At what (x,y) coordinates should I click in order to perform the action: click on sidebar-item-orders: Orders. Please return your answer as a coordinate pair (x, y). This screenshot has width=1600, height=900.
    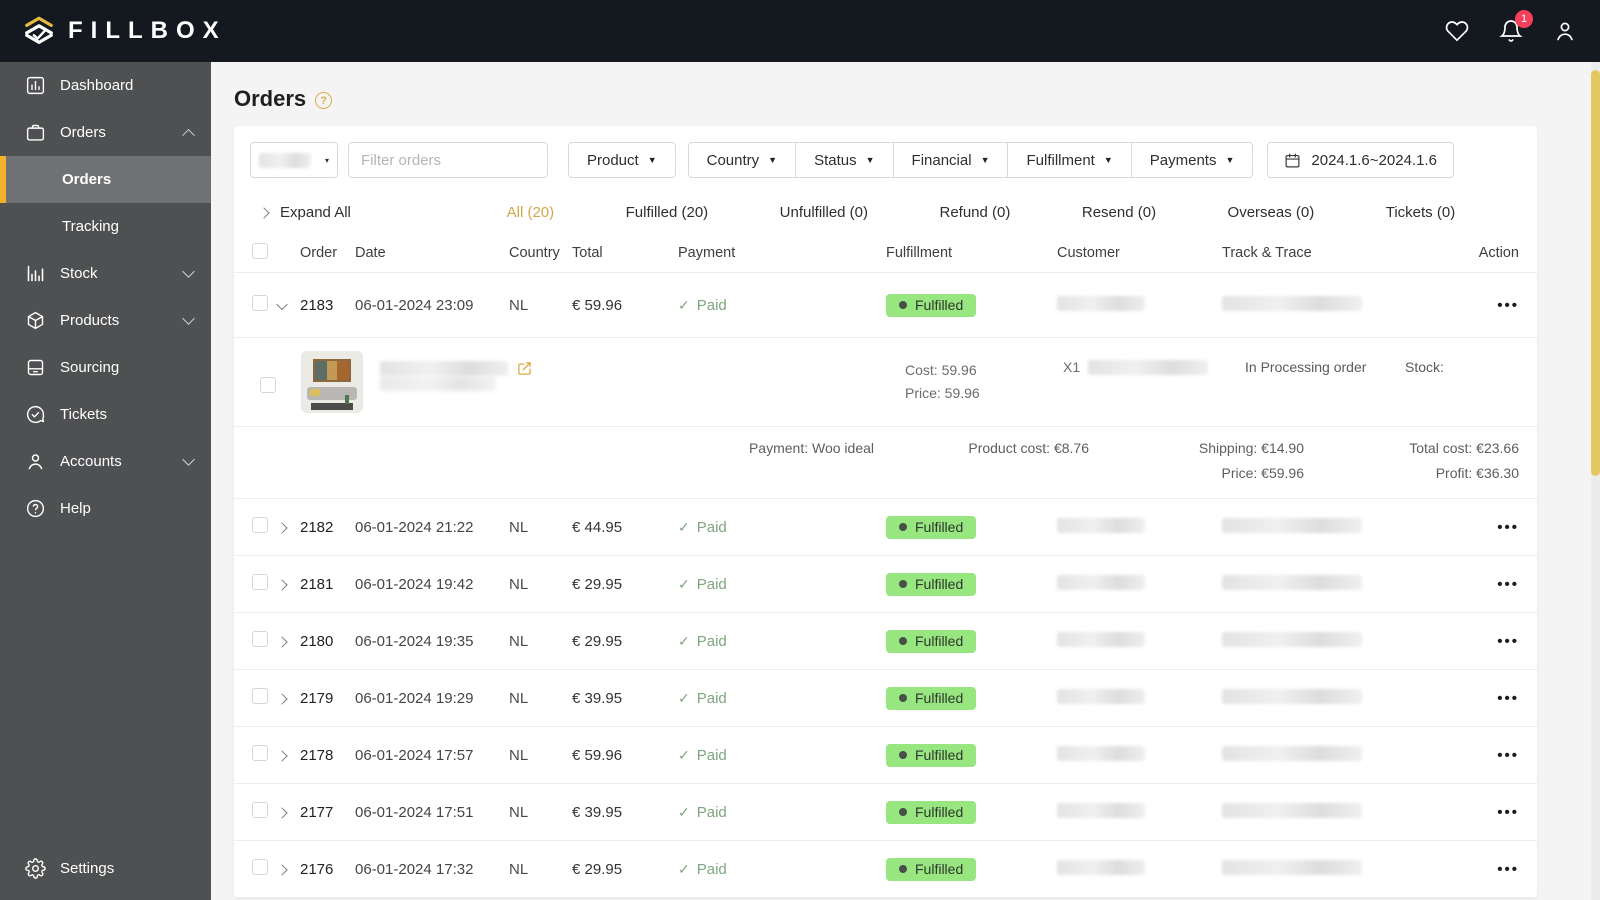
    Looking at the image, I should click on (105, 132).